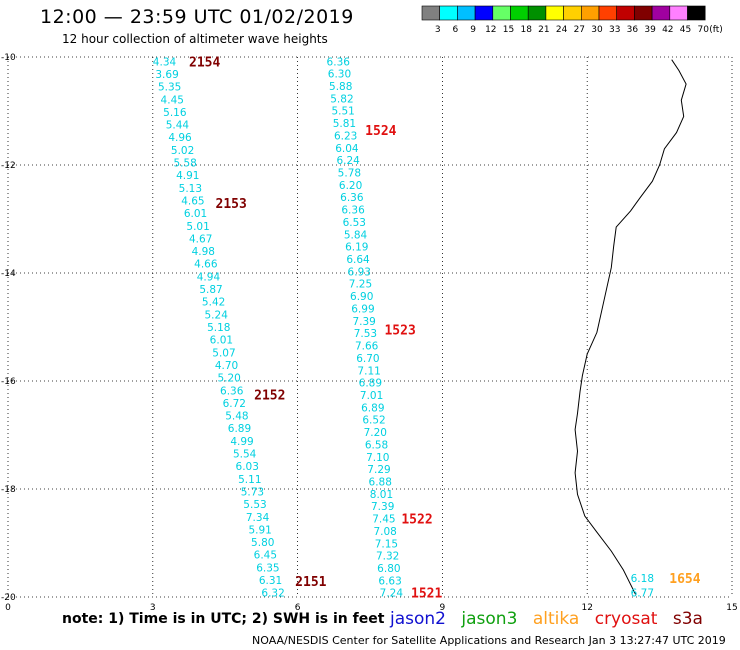  Describe the element at coordinates (371, 396) in the screenshot. I see `wave-height-value: 7.01` at that location.